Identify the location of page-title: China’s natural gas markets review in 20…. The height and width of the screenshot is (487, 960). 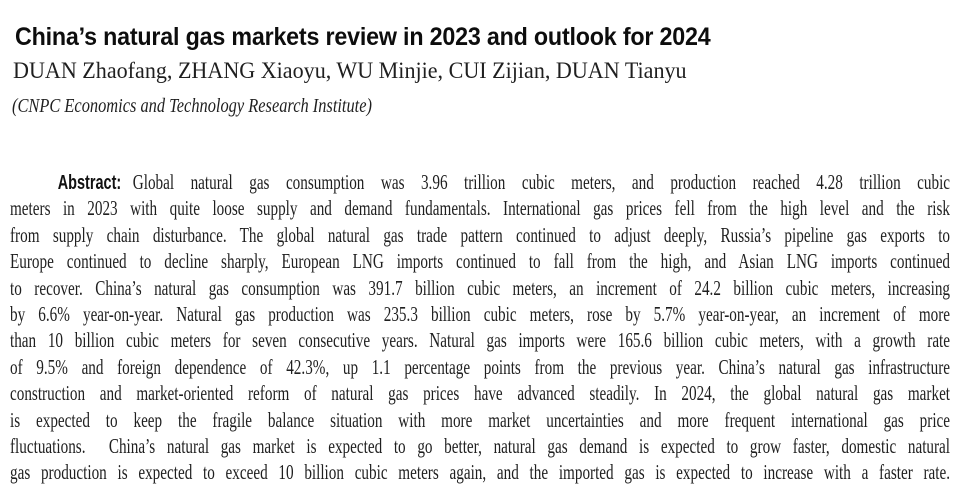
(363, 36).